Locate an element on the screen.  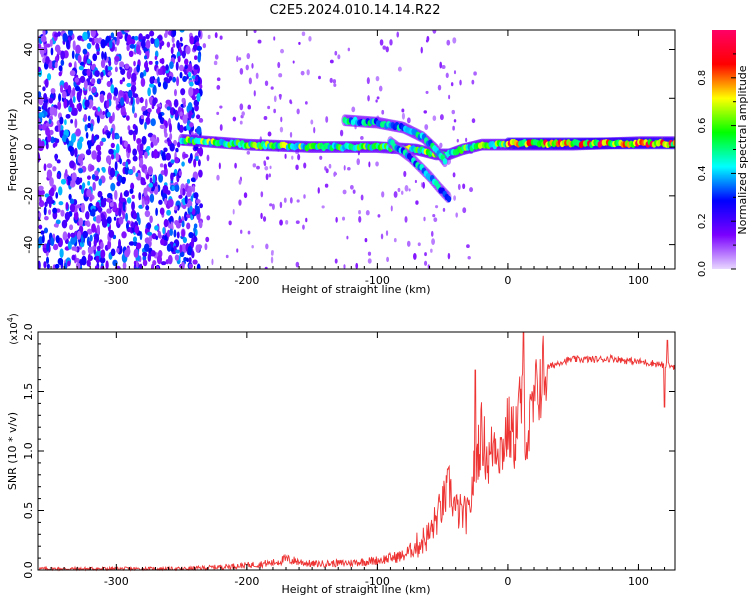
colorbar-tick-label: 0.4 is located at coordinates (702, 173).